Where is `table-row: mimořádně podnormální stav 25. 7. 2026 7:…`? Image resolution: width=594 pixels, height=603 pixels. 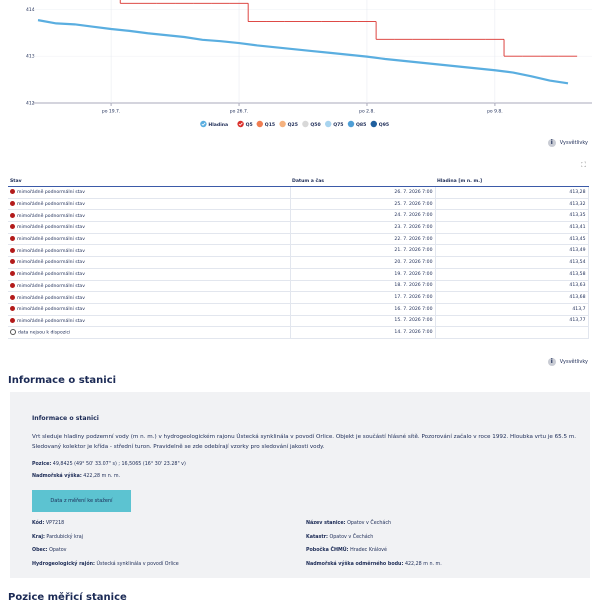
table-row: mimořádně podnormální stav 25. 7. 2026 7:… is located at coordinates (298, 204).